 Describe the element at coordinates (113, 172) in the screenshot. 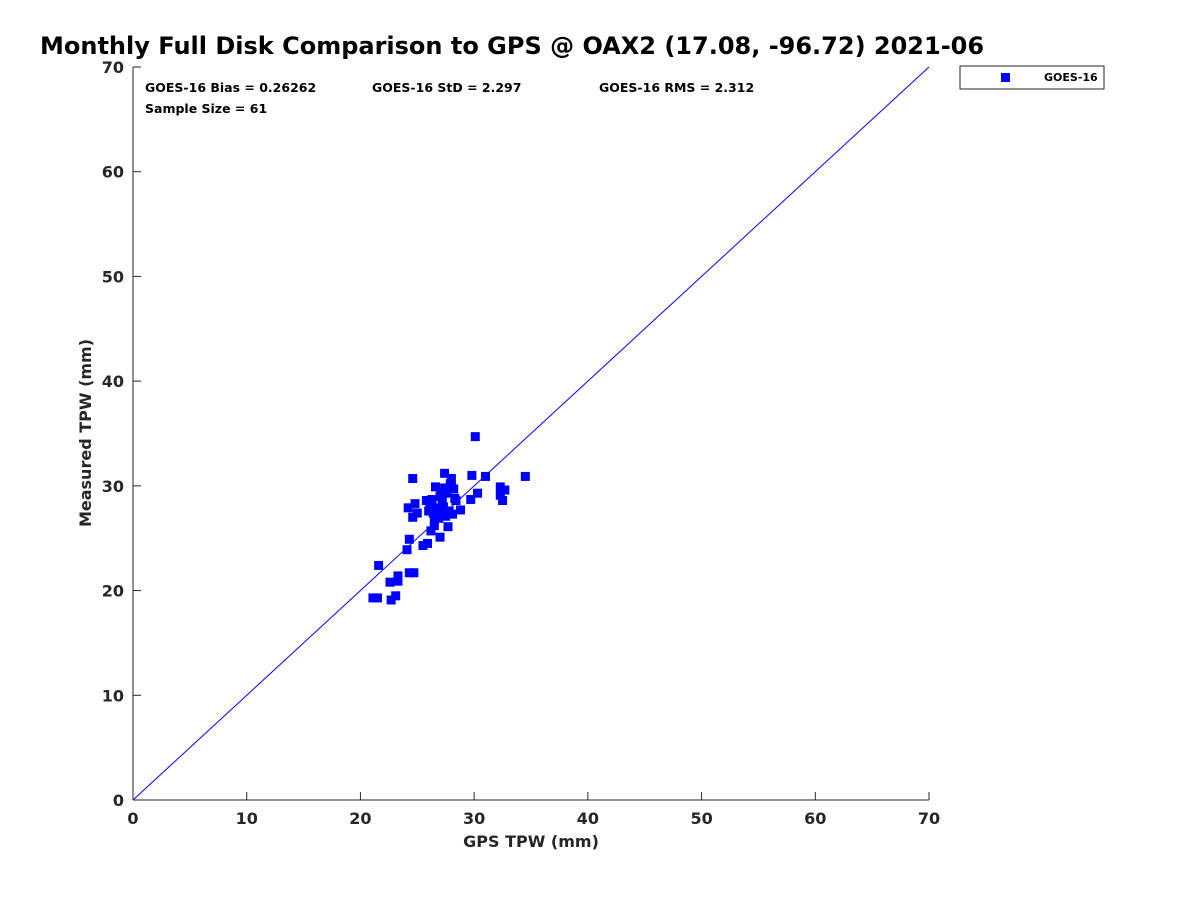

I see `y-tick-label: 60` at that location.